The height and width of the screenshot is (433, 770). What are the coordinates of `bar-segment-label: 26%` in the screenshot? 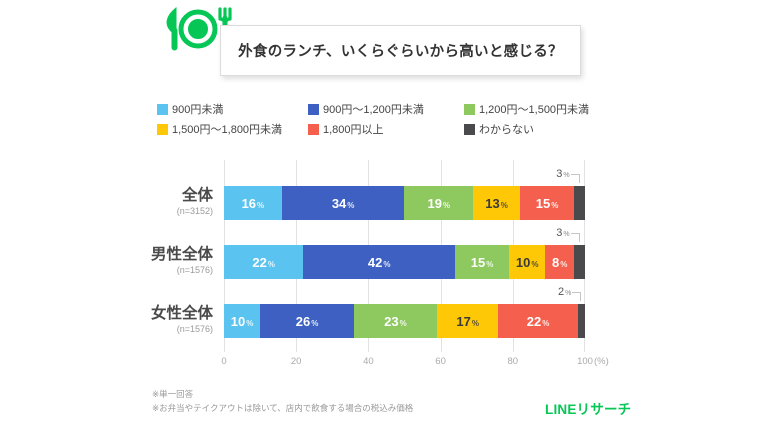 It's located at (307, 321).